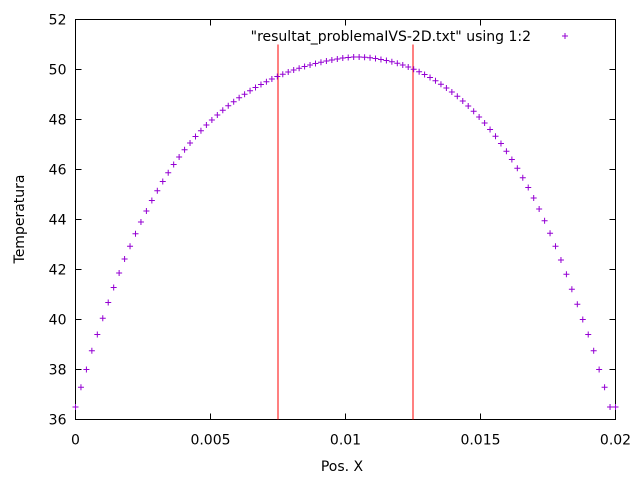  Describe the element at coordinates (409, 37) in the screenshot. I see `legend: "resultat_problemaIVS-2D.txt" using 1:2` at that location.